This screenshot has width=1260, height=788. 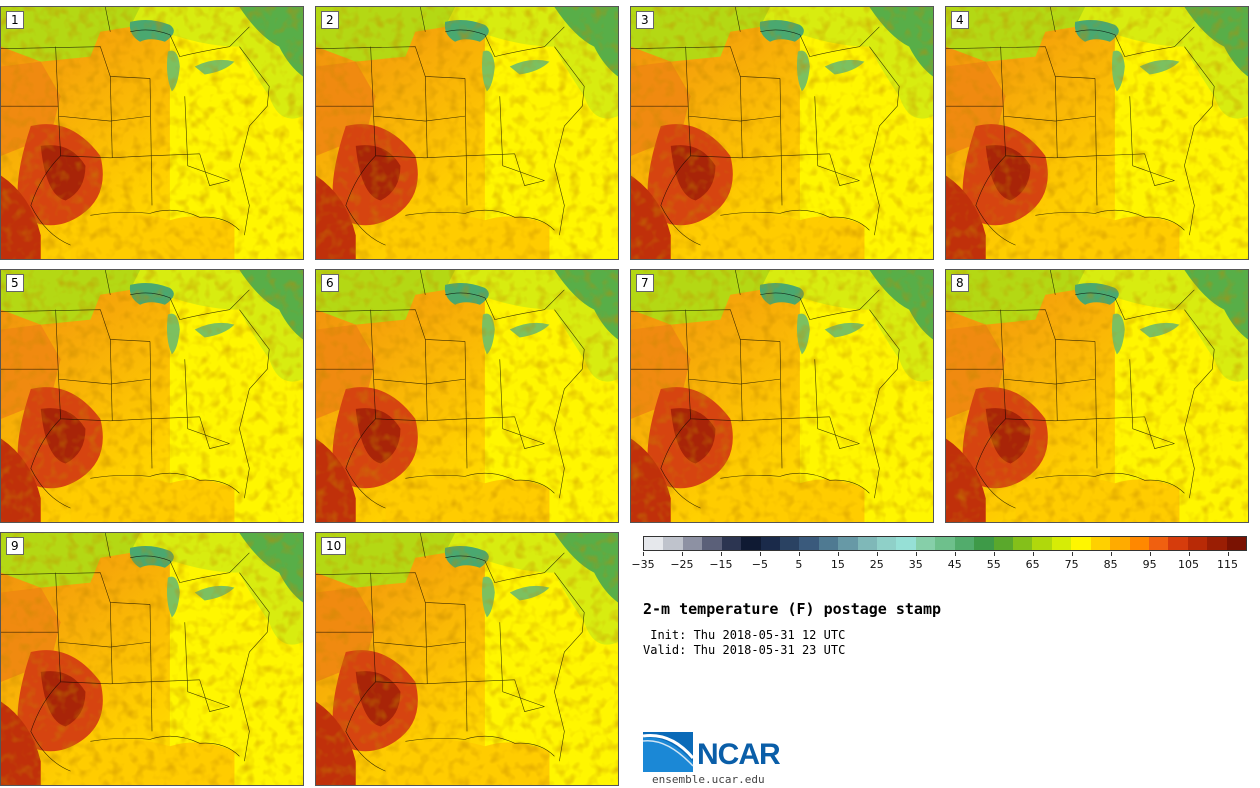 I want to click on colorbar-tick-label: 95, so click(x=1149, y=564).